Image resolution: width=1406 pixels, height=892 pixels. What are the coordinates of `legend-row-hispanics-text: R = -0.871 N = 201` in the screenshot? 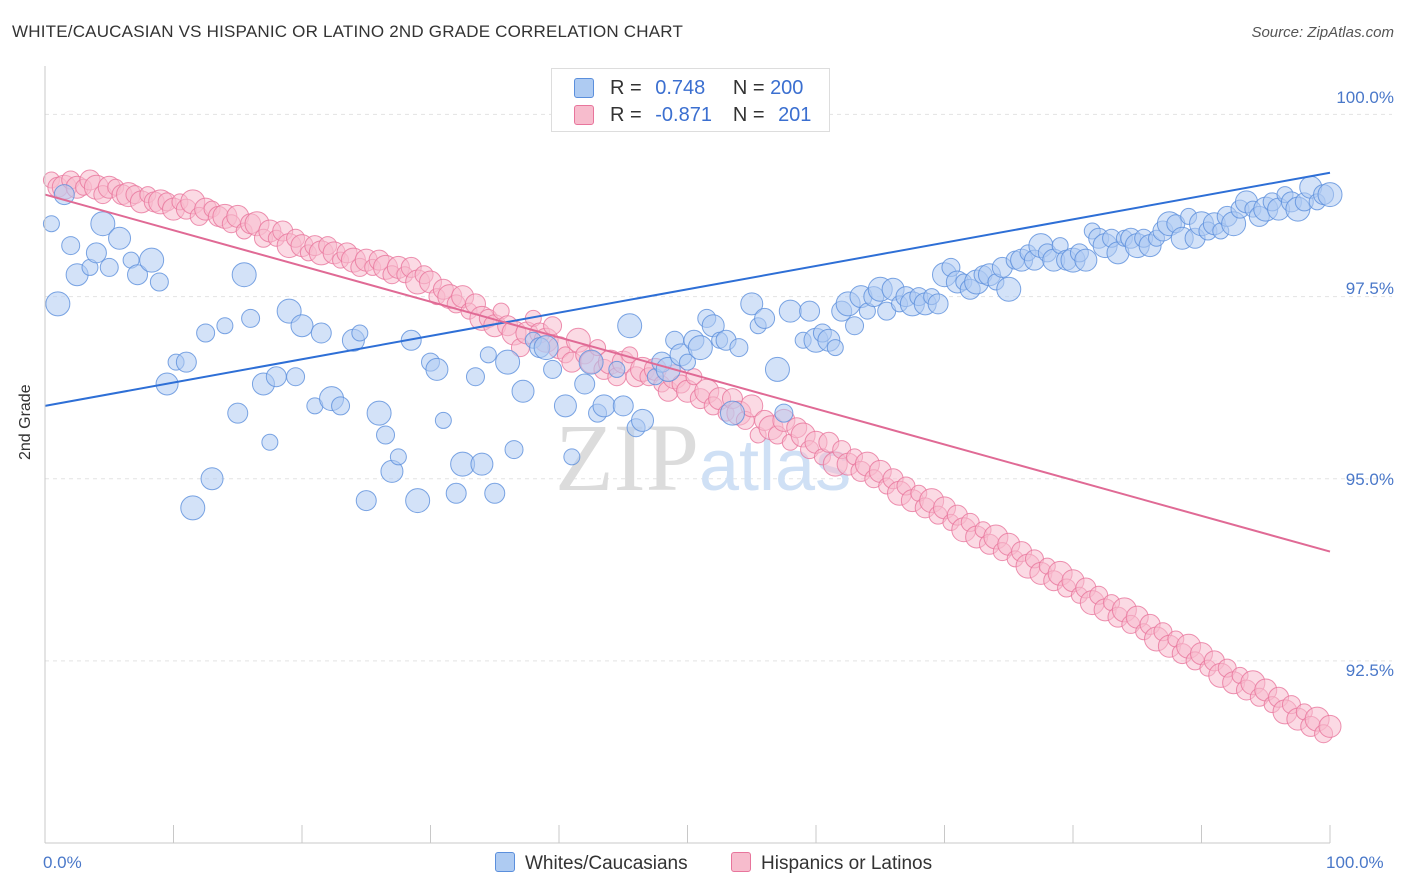 It's located at (710, 115).